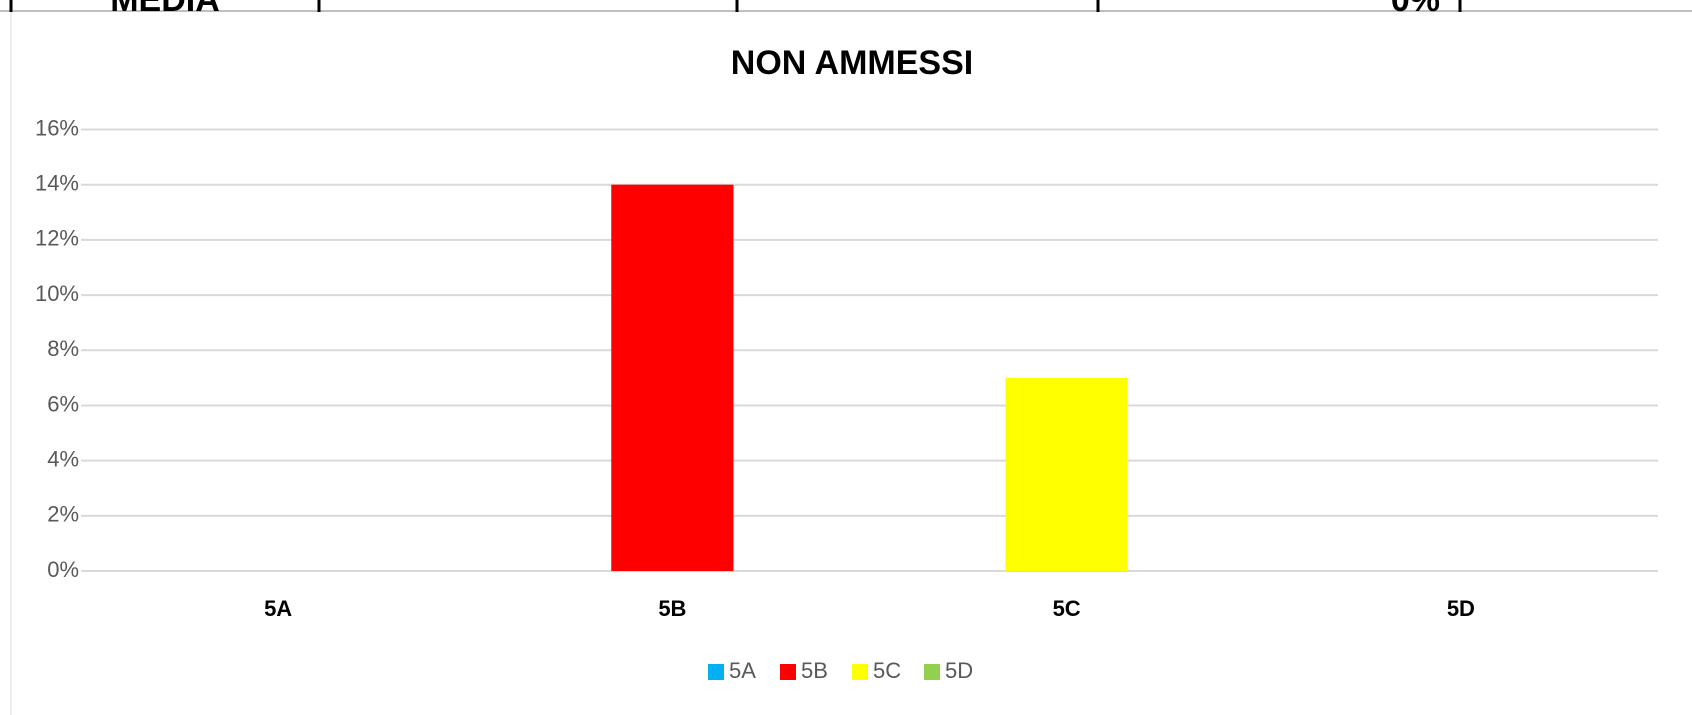 This screenshot has width=1692, height=715. Describe the element at coordinates (63, 348) in the screenshot. I see `y-tick-label: 8%` at that location.